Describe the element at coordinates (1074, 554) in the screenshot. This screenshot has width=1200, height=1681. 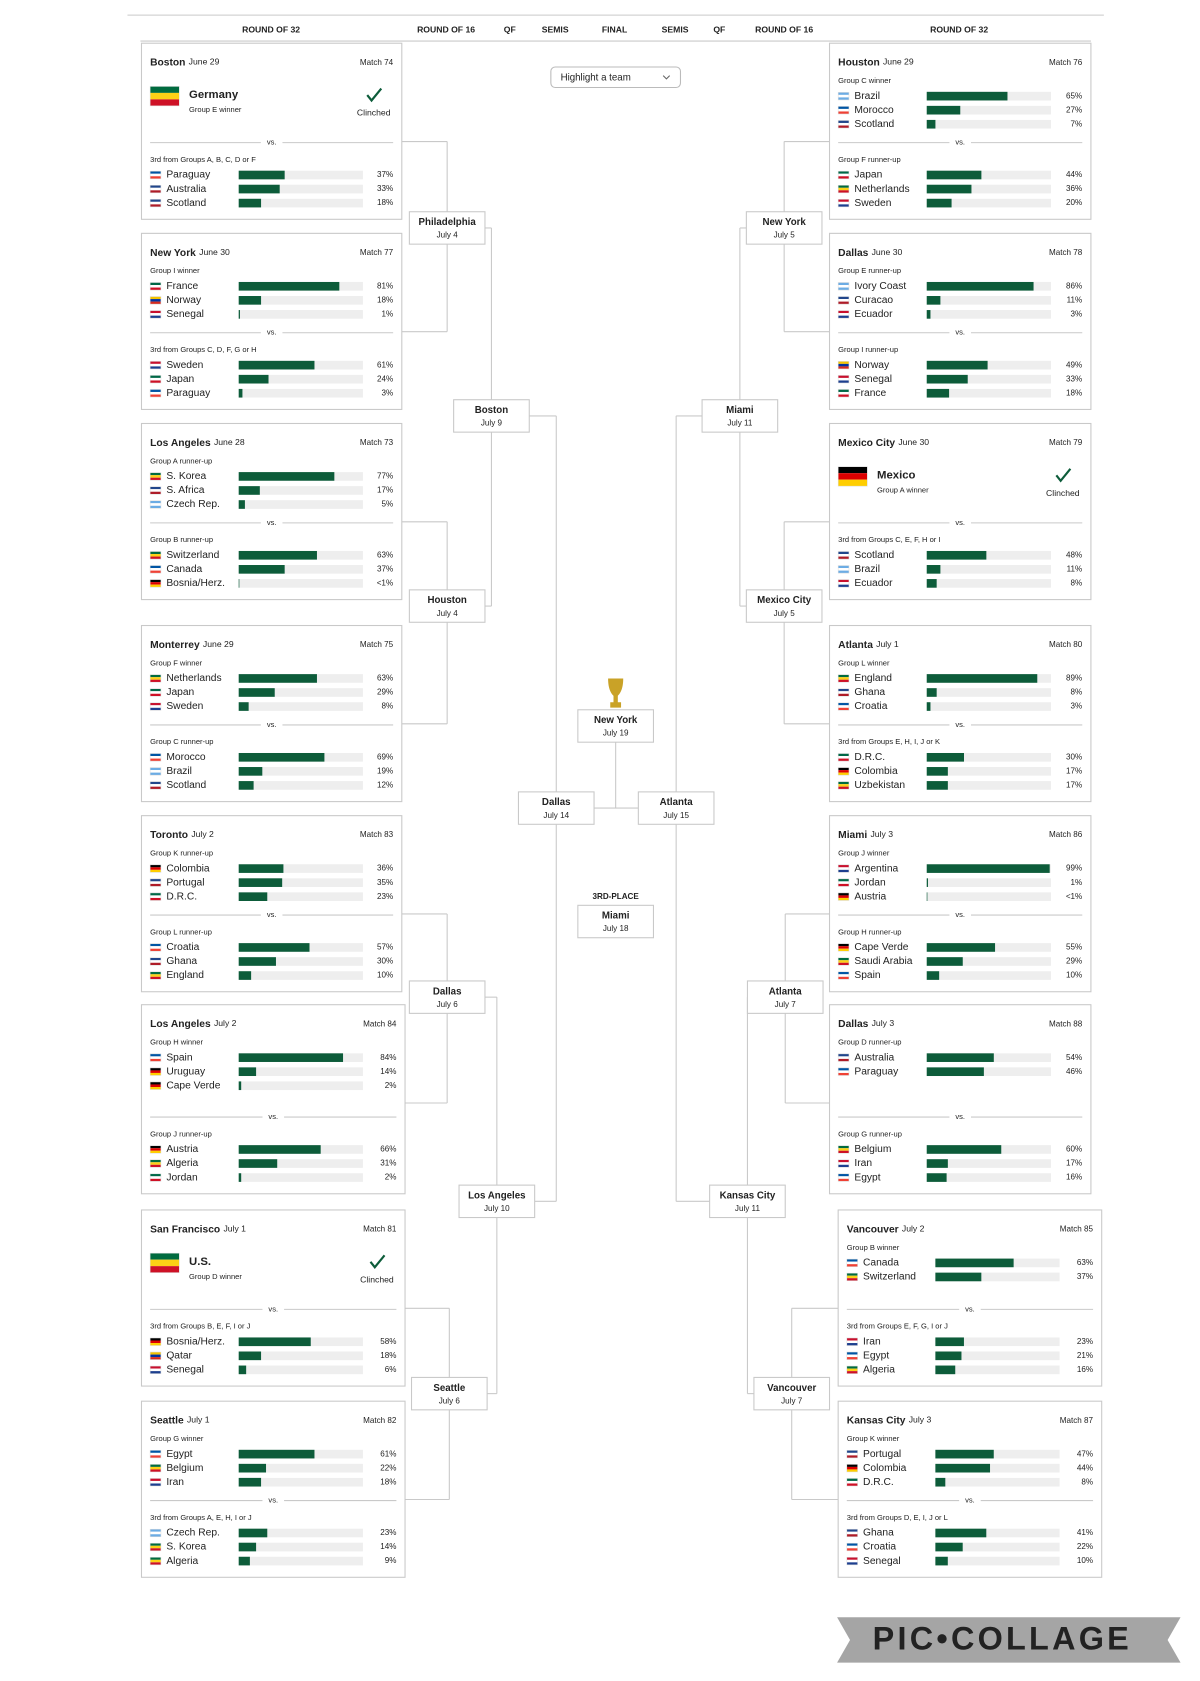
I see `probability-label: 48%` at that location.